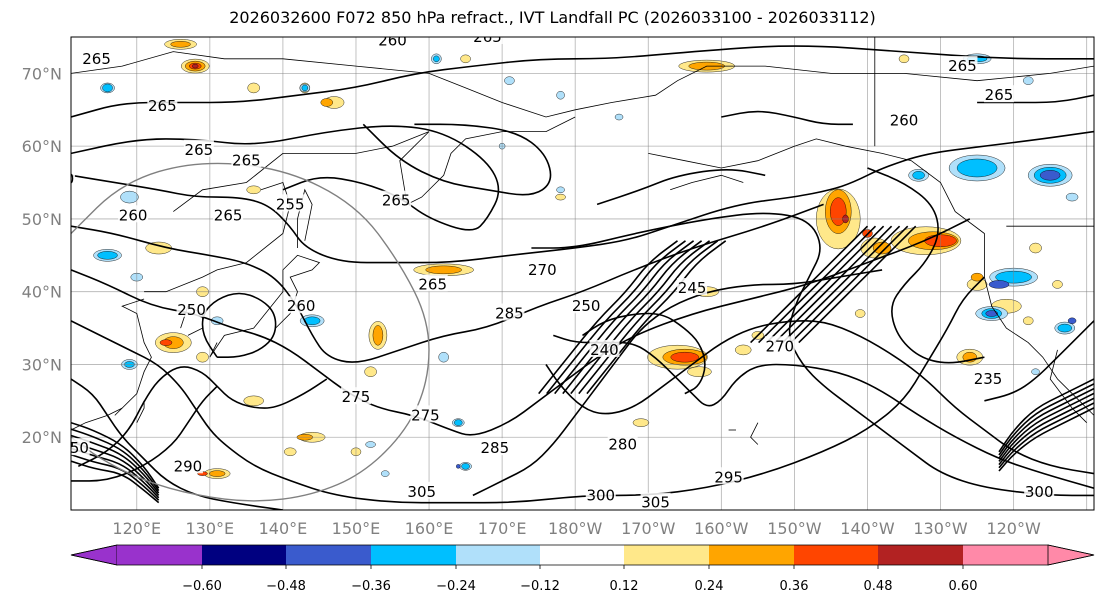  I want to click on colorbar-tick-label: 0.60, so click(963, 586).